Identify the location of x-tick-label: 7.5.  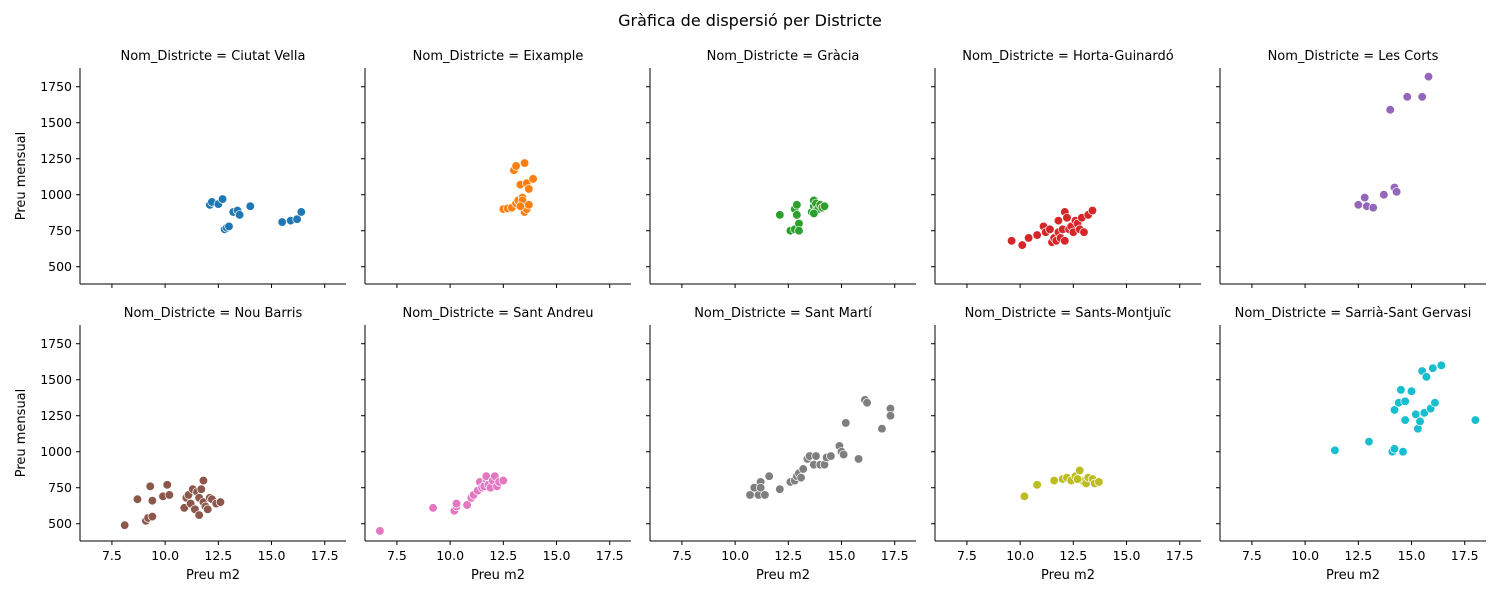
(112, 555).